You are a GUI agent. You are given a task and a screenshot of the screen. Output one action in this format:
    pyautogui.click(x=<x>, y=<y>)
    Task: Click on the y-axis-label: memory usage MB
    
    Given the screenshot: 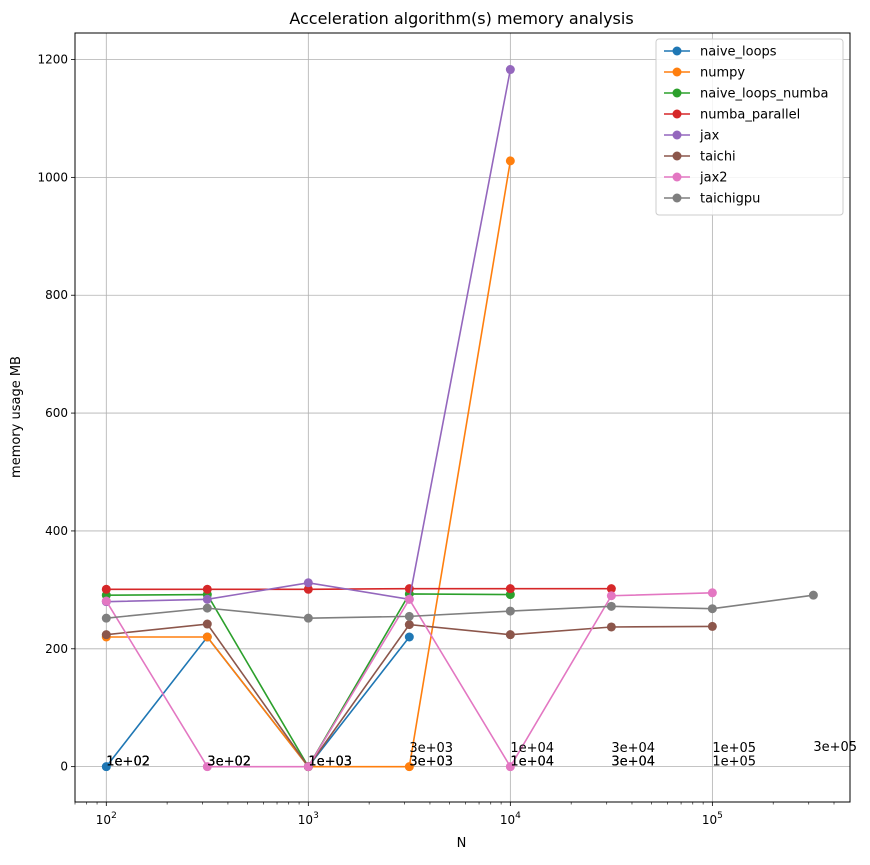 What is the action you would take?
    pyautogui.click(x=16, y=417)
    